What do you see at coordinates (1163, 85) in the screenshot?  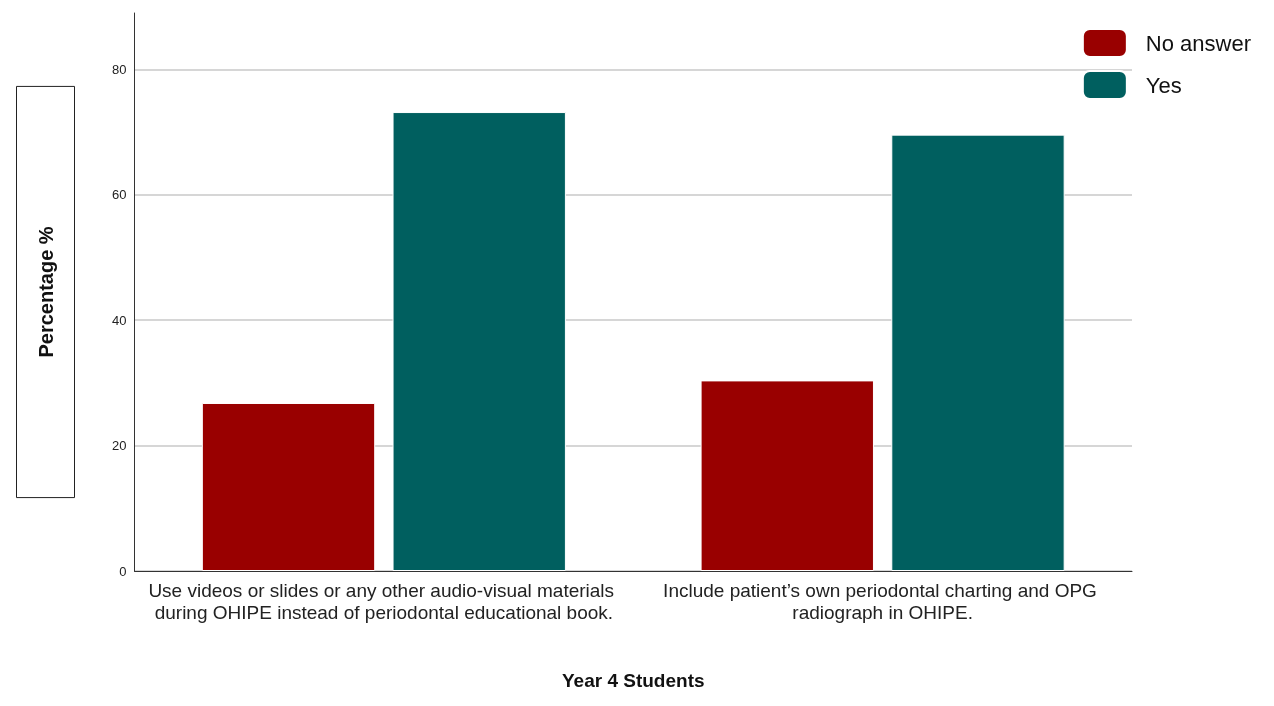 I see `legend-label: Yes` at bounding box center [1163, 85].